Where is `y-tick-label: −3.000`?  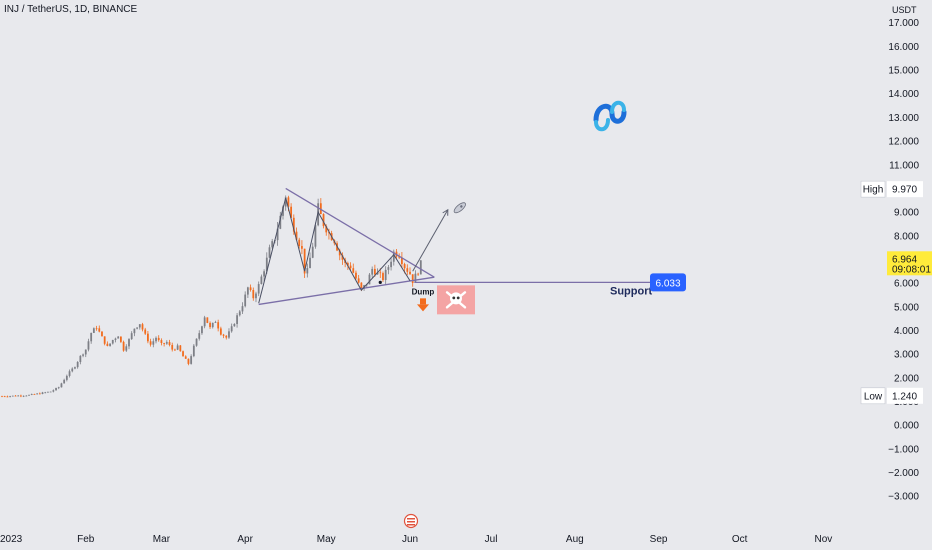 y-tick-label: −3.000 is located at coordinates (903, 497).